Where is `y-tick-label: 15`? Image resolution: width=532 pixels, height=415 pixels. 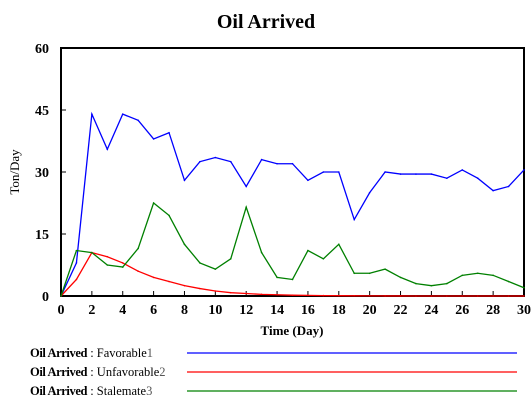 y-tick-label: 15 is located at coordinates (42, 235).